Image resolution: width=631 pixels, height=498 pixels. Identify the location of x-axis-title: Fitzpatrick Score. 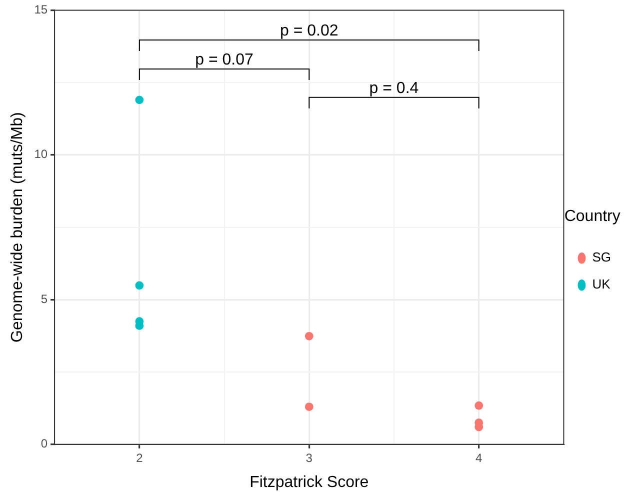
(309, 482).